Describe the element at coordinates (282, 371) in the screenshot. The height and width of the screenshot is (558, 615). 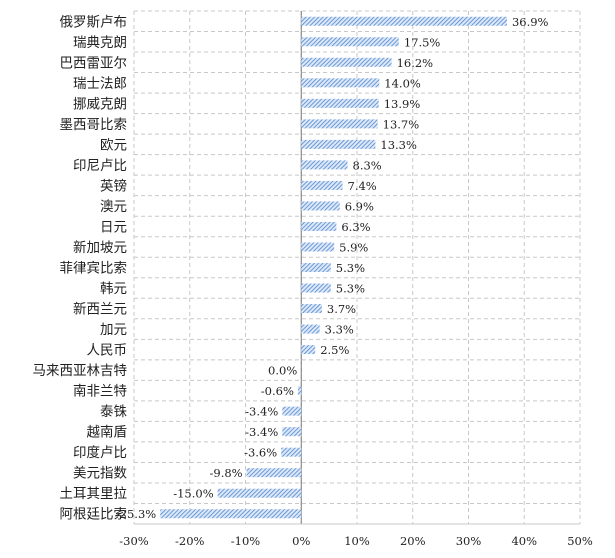
I see `value-label: 0.0%` at that location.